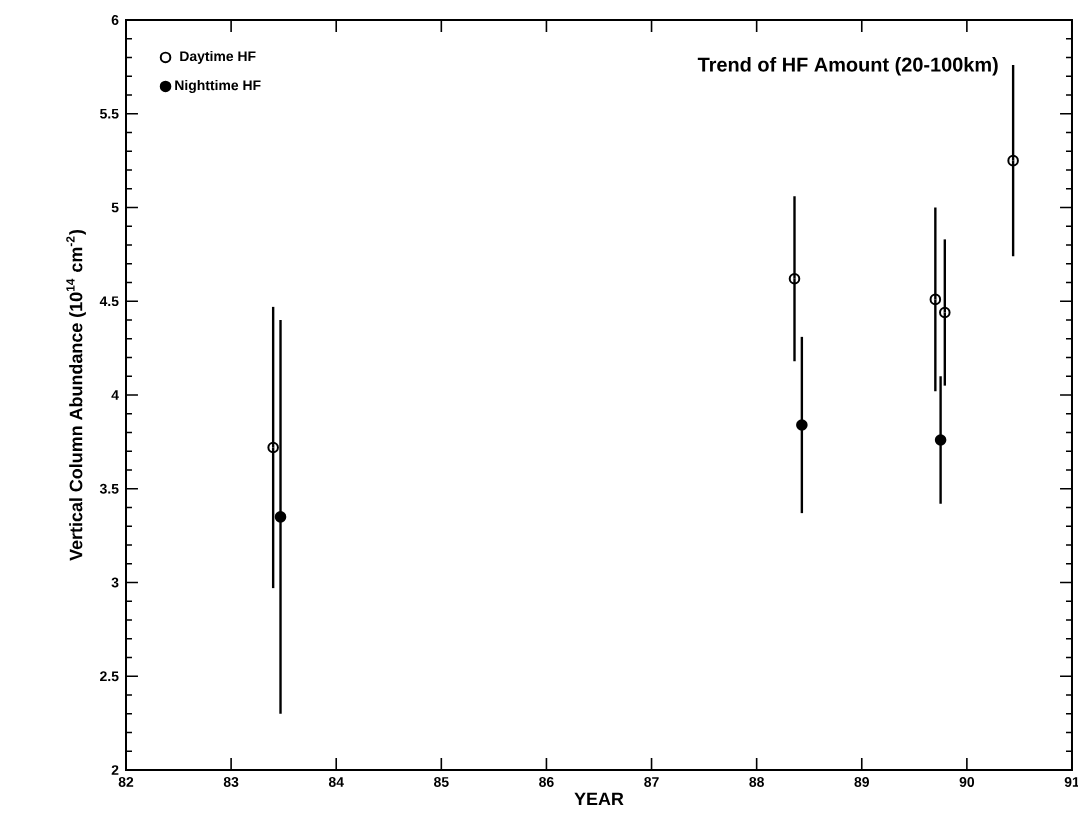 This screenshot has width=1078, height=828. Describe the element at coordinates (847, 66) in the screenshot. I see `text: Trend of HF Amount (20-100km)` at that location.